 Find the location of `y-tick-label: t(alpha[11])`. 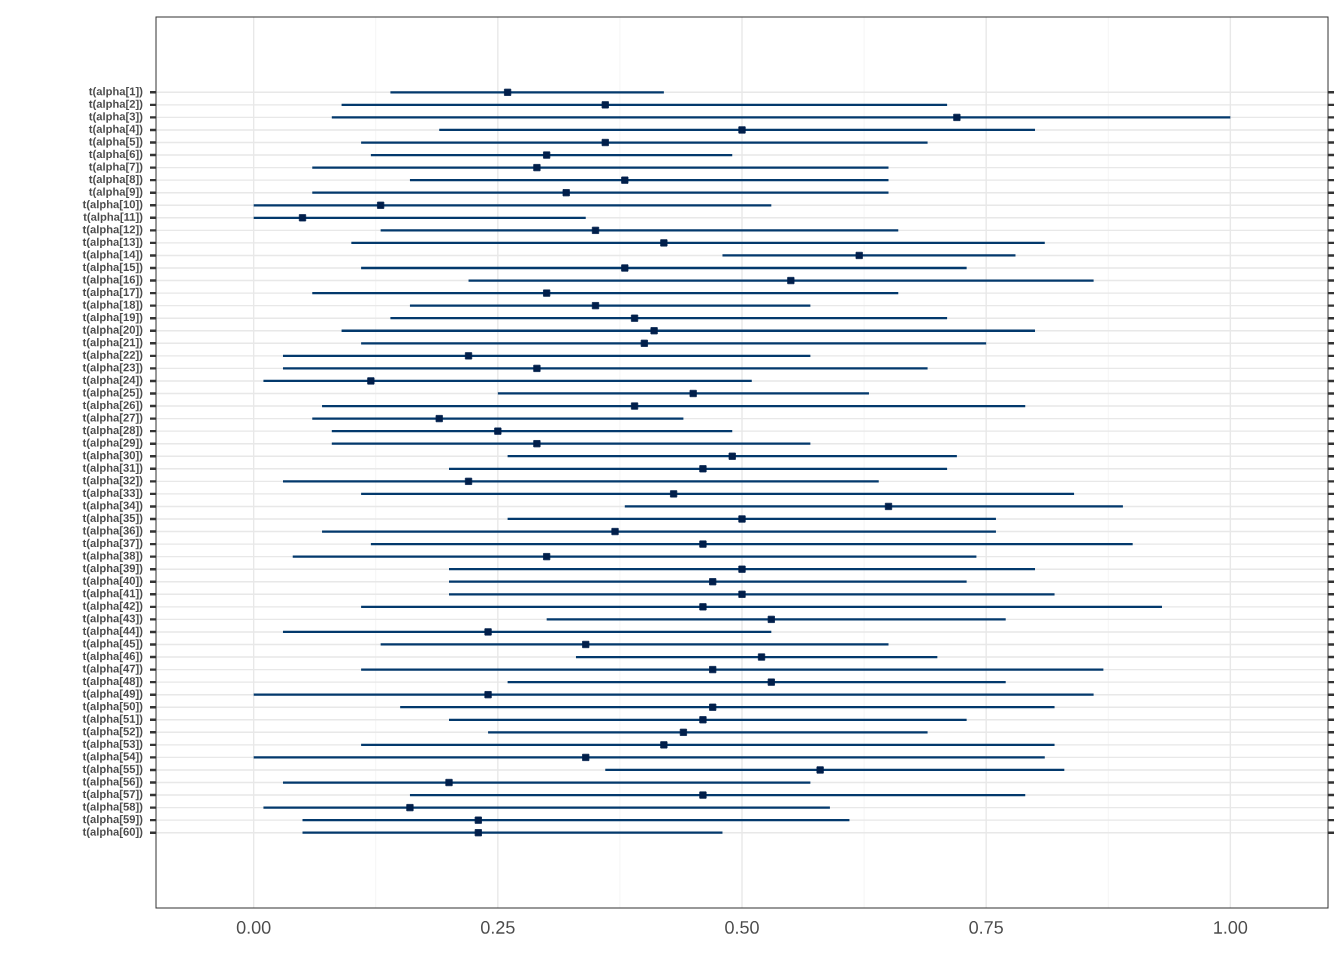

y-tick-label: t(alpha[11]) is located at coordinates (113, 218).